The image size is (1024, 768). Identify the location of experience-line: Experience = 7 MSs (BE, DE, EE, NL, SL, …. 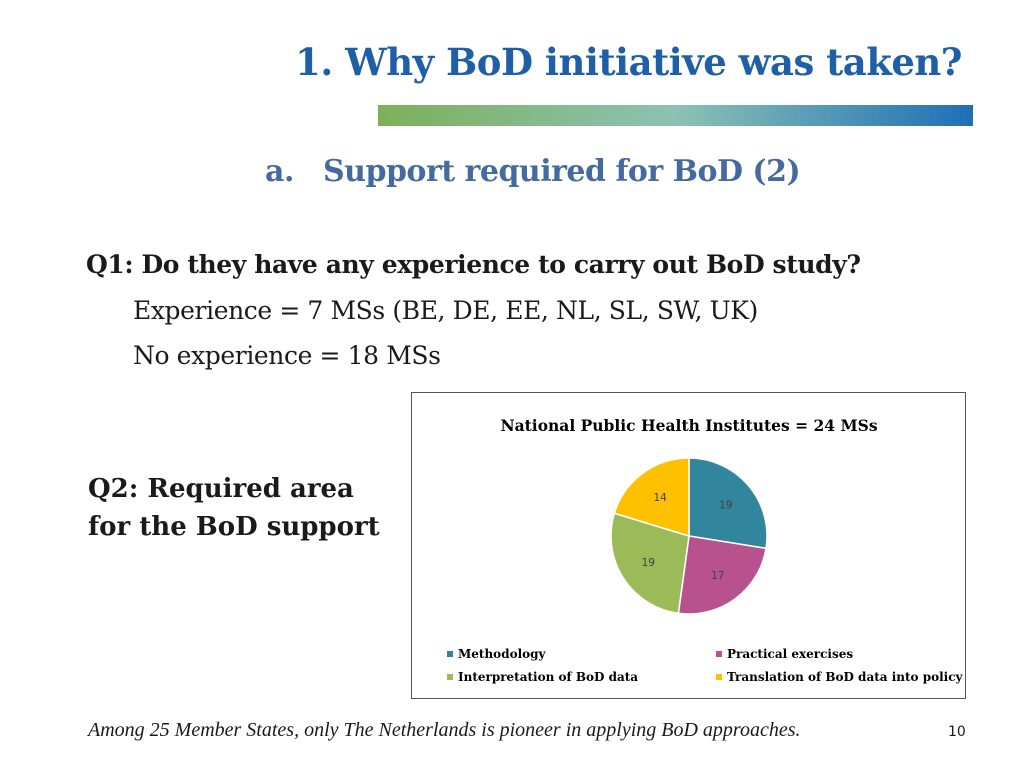
(445, 310).